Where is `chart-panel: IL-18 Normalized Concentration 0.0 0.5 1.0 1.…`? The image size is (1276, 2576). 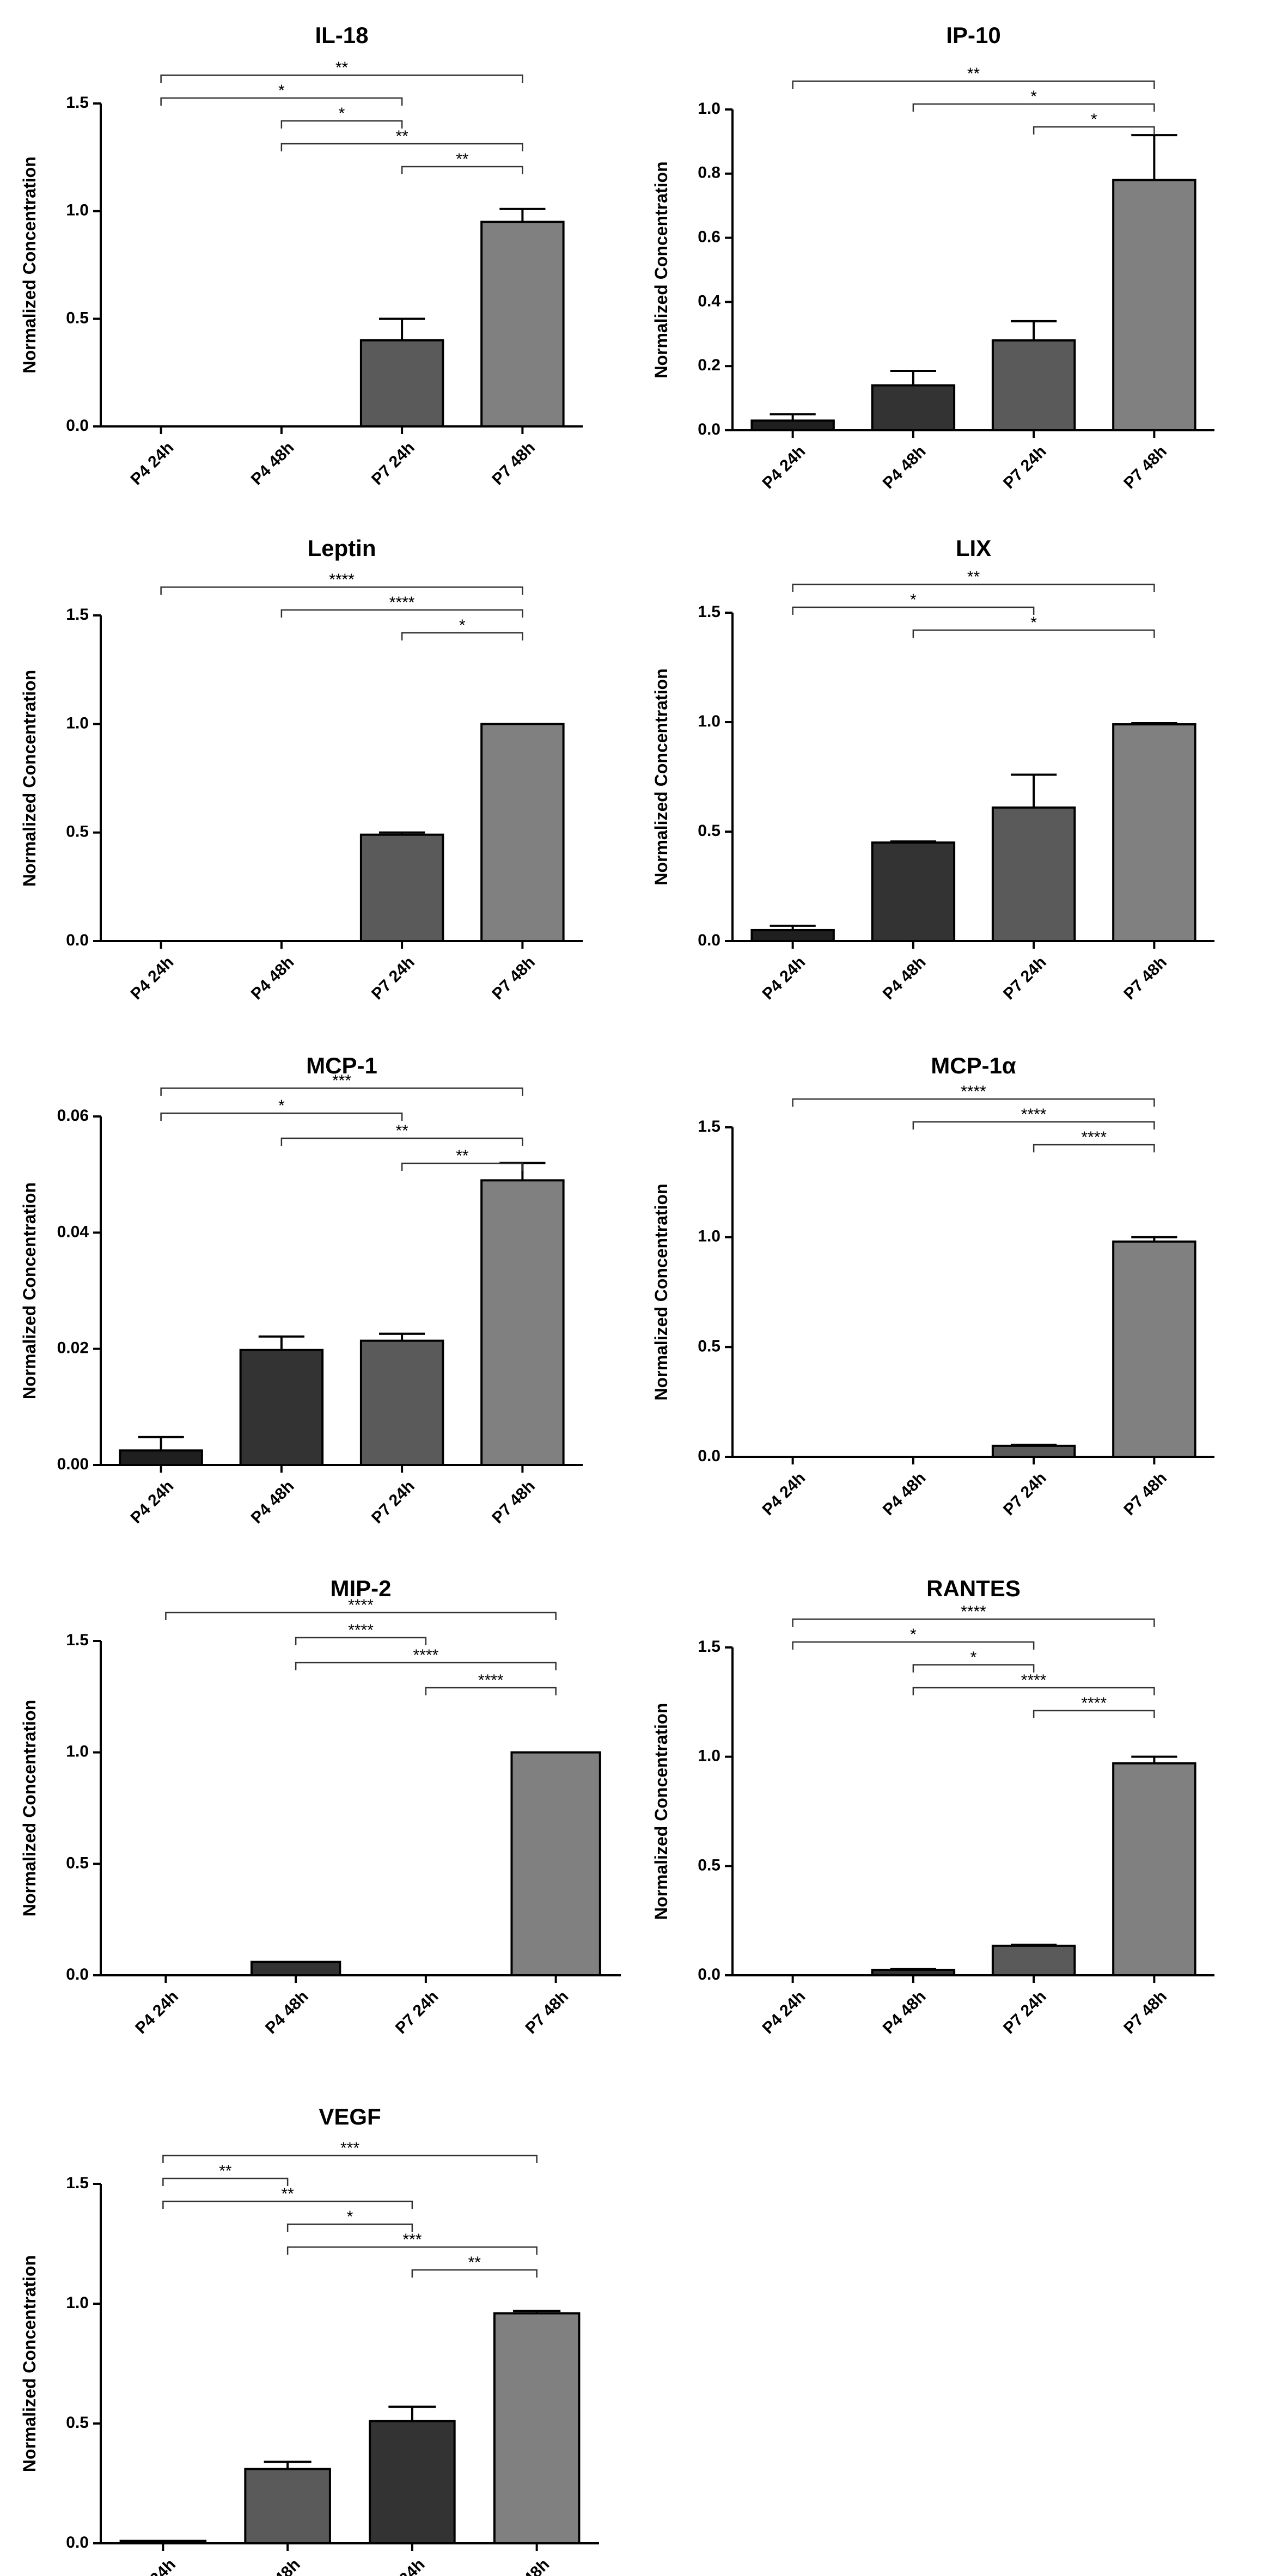
chart-panel: IL-18 Normalized Concentration 0.0 0.5 1.0 1.… is located at coordinates (301, 255).